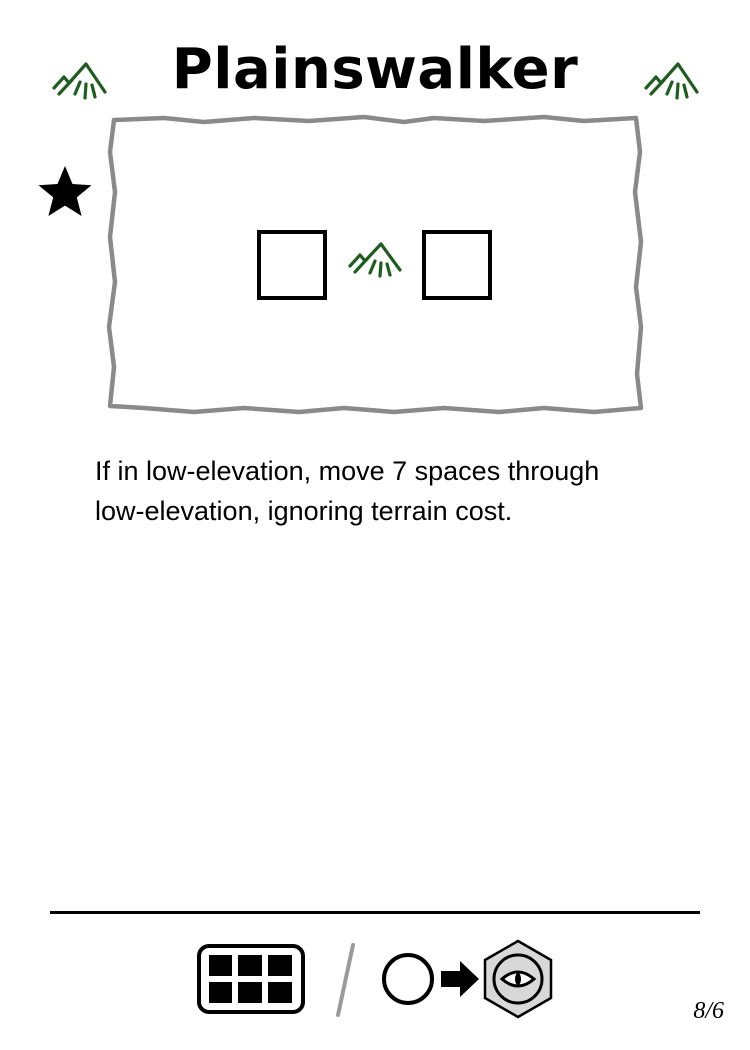  I want to click on circle-icon, so click(408, 979).